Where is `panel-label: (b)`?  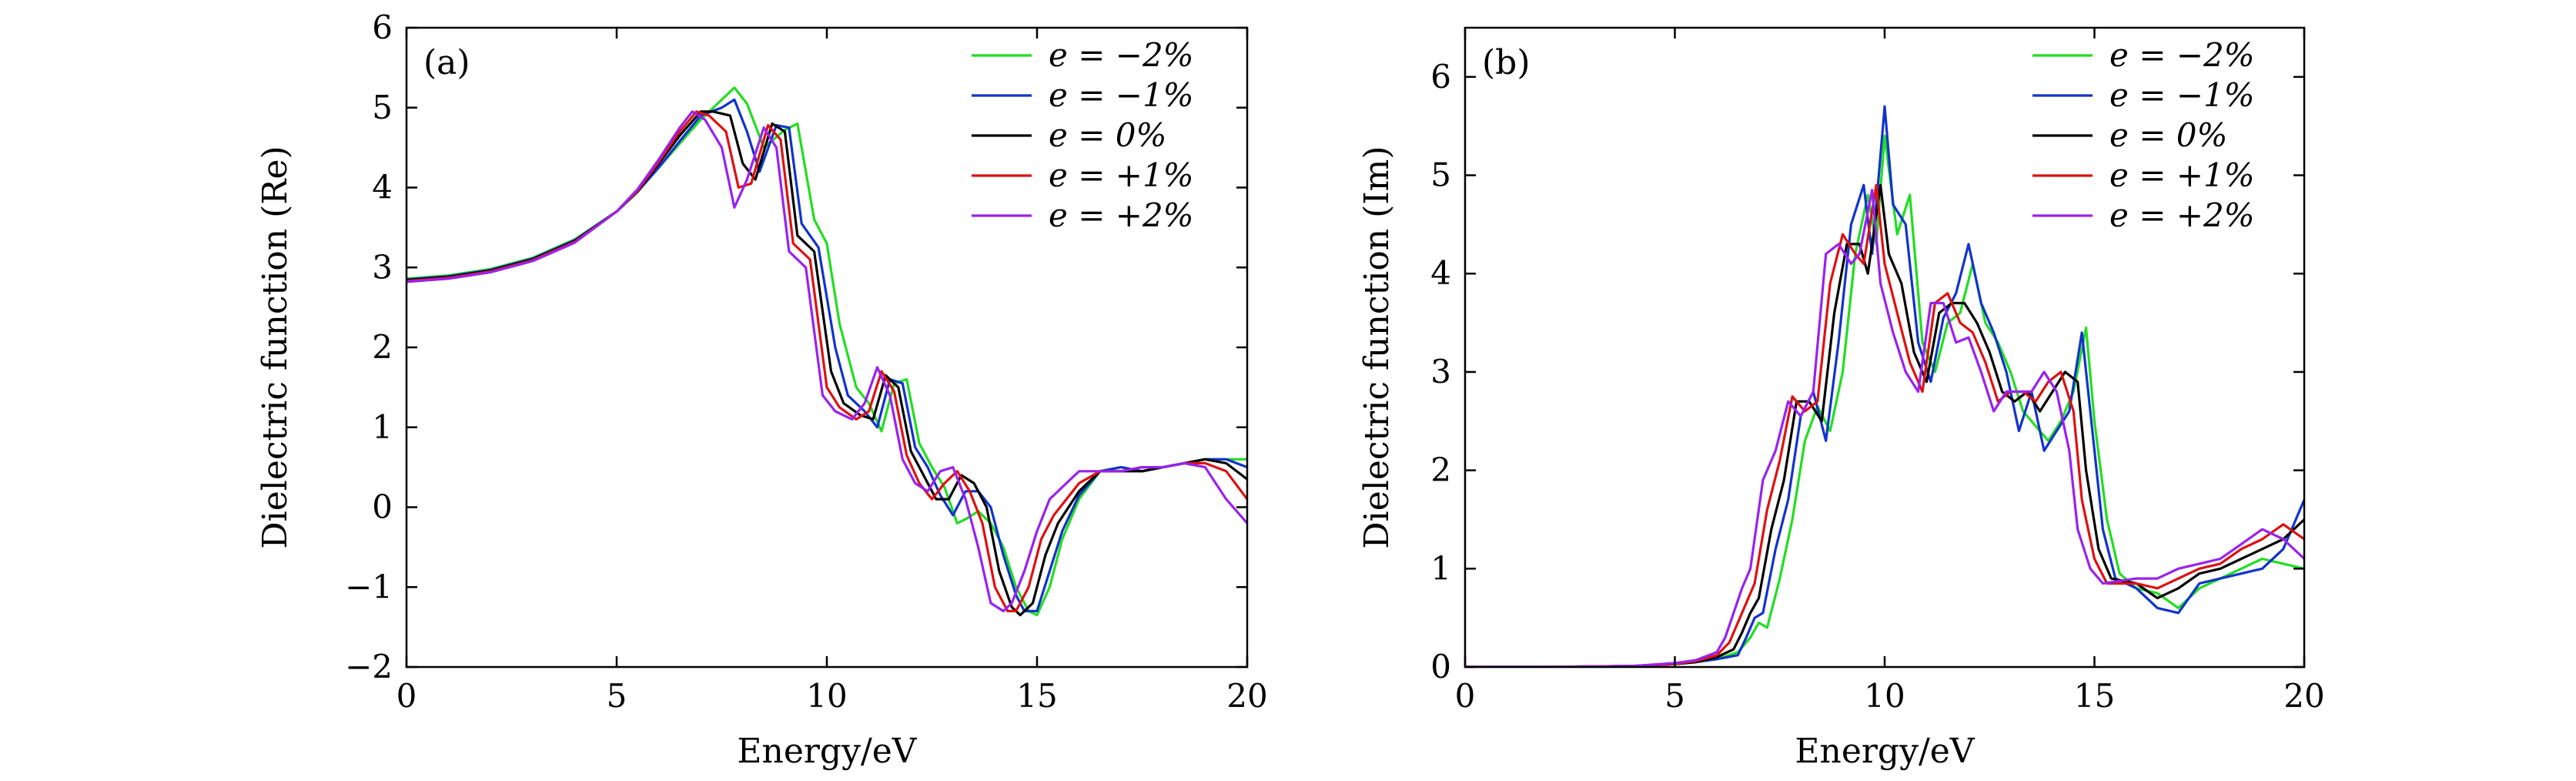 panel-label: (b) is located at coordinates (1507, 63).